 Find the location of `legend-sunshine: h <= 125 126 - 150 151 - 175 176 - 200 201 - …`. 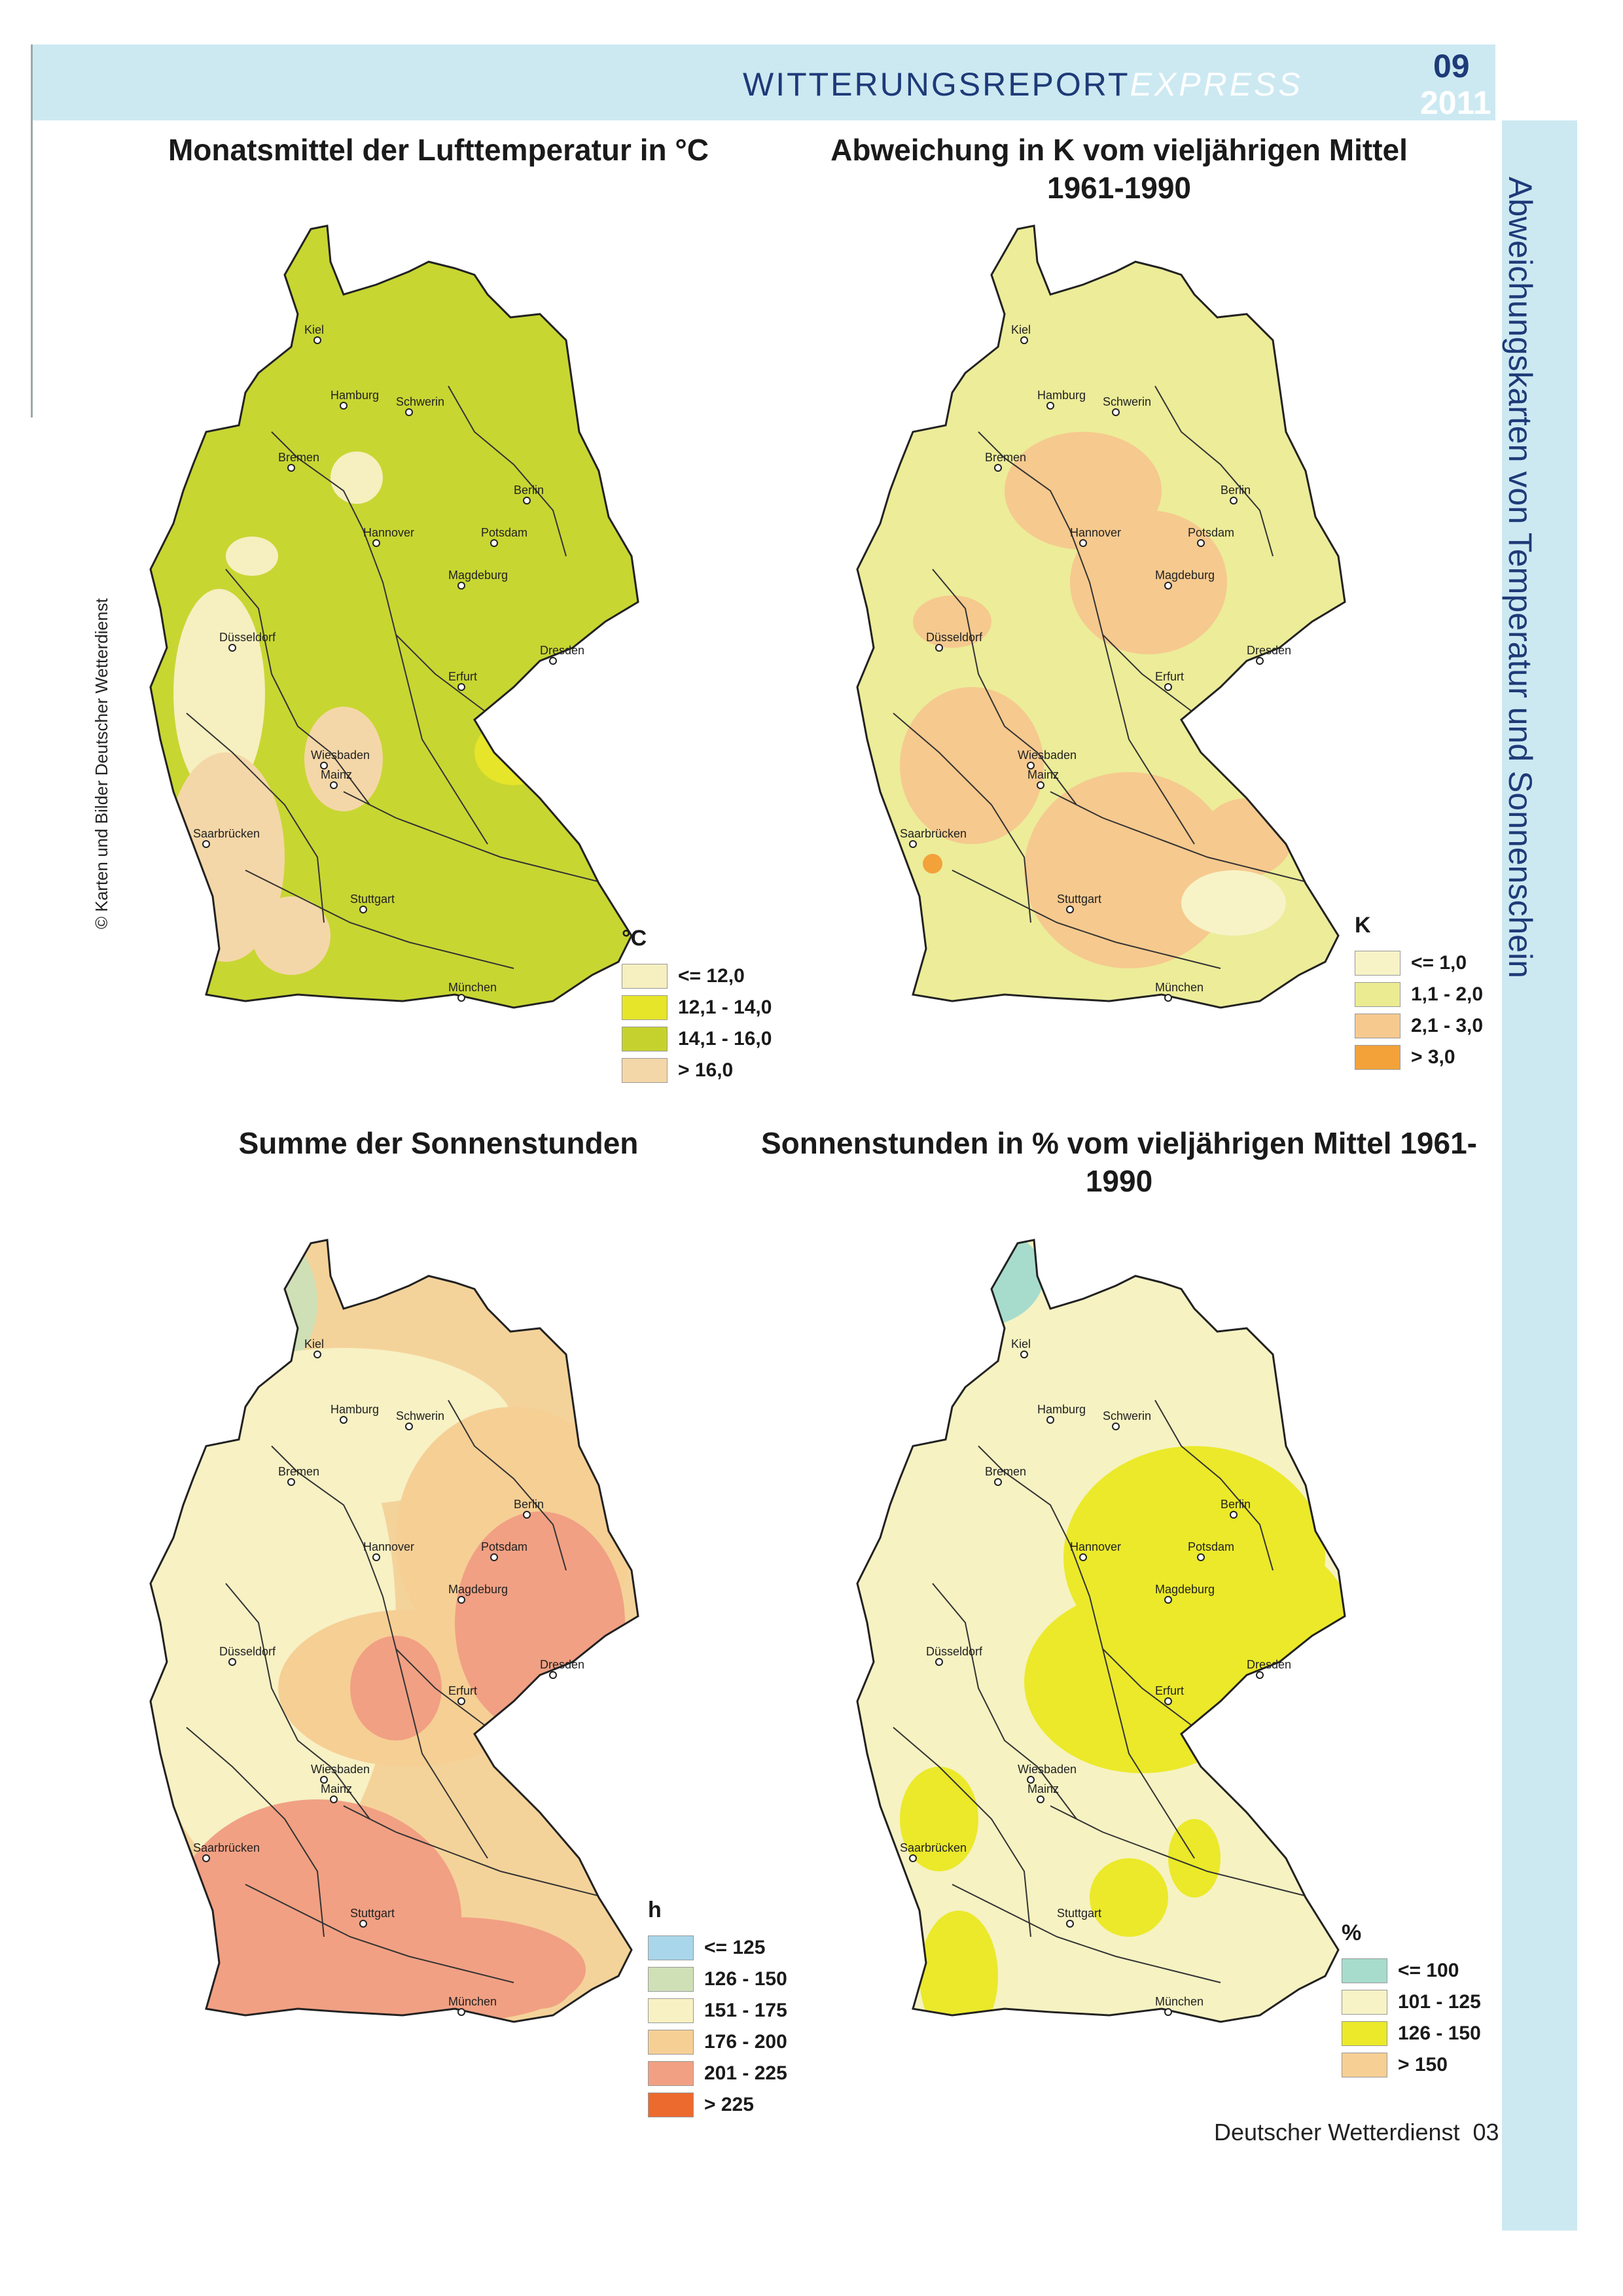

legend-sunshine: h <= 125 126 - 150 151 - 175 176 - 200 201 - … is located at coordinates (718, 2009).